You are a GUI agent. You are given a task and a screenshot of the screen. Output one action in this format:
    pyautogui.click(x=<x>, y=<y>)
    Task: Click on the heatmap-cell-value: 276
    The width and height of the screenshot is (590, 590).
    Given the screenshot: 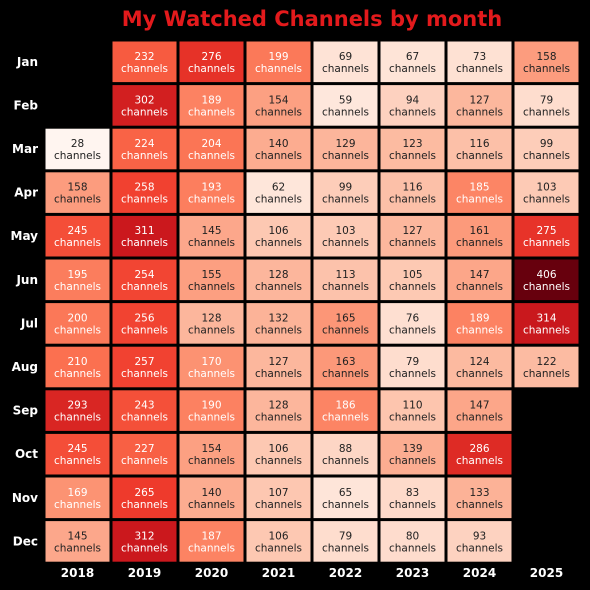 What is the action you would take?
    pyautogui.click(x=211, y=57)
    